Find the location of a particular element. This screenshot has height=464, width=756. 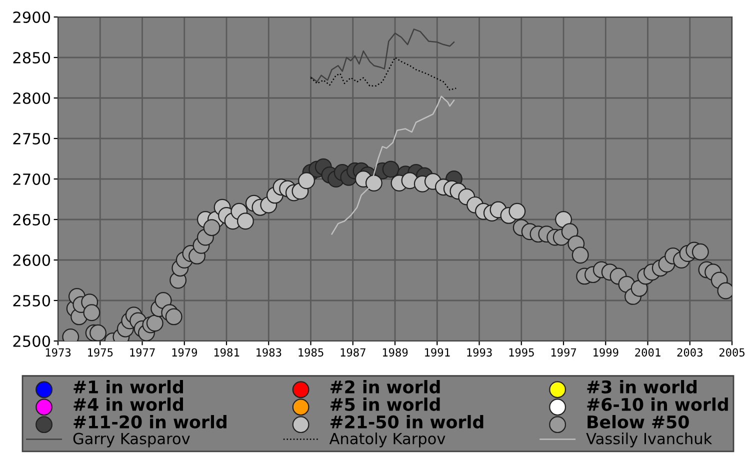

x-tick-label: 2005 is located at coordinates (731, 352).